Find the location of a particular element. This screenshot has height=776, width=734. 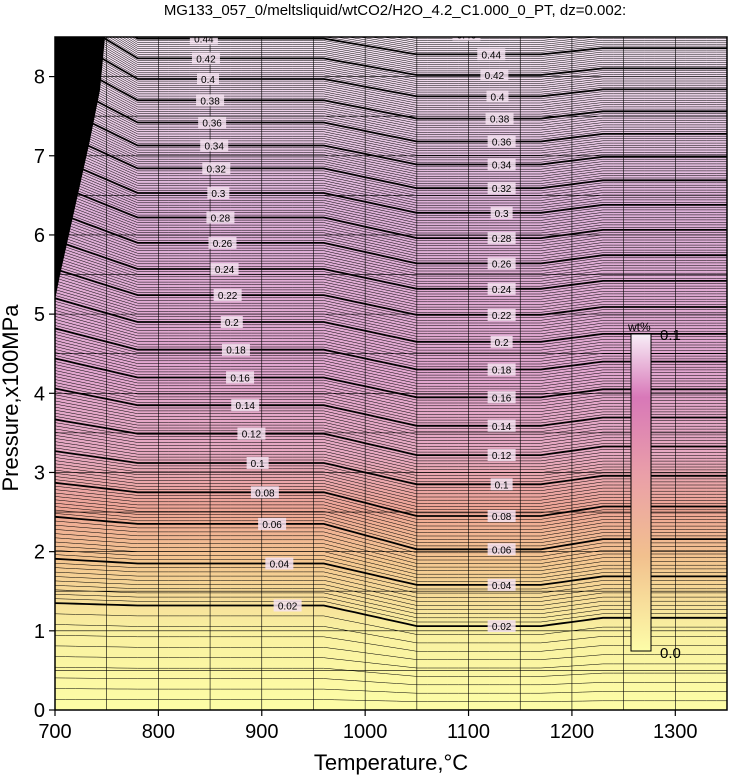

contour-label: 0.16 is located at coordinates (501, 397).